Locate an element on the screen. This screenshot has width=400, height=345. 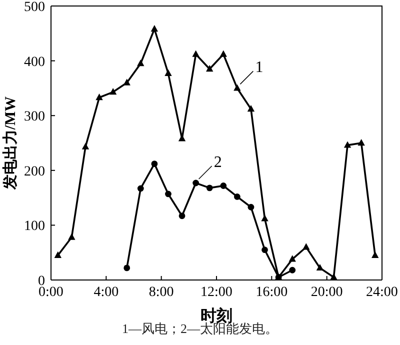
y-tick-label: 300 is located at coordinates (34, 117).